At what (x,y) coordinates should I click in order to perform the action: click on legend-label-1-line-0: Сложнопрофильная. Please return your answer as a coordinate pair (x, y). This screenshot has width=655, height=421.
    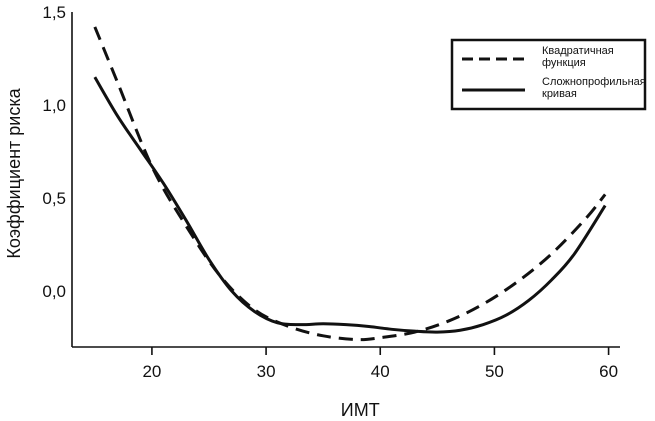
    Looking at the image, I should click on (594, 82).